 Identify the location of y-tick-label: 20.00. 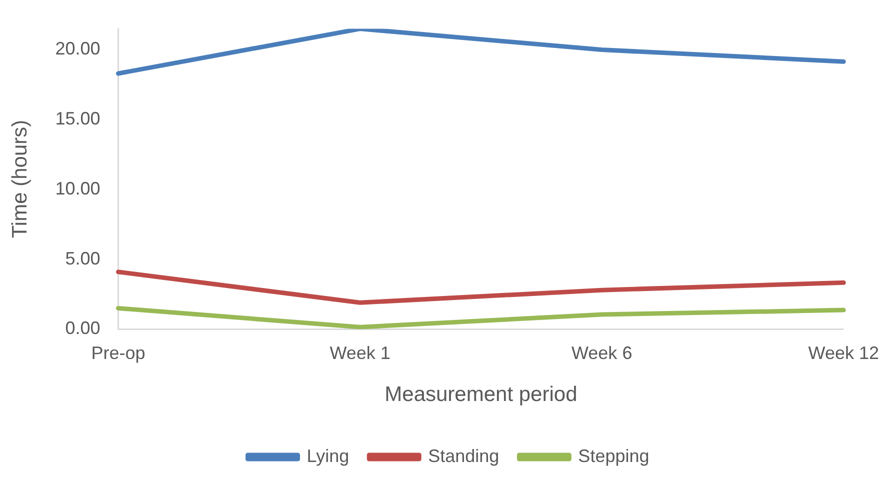
(77, 48).